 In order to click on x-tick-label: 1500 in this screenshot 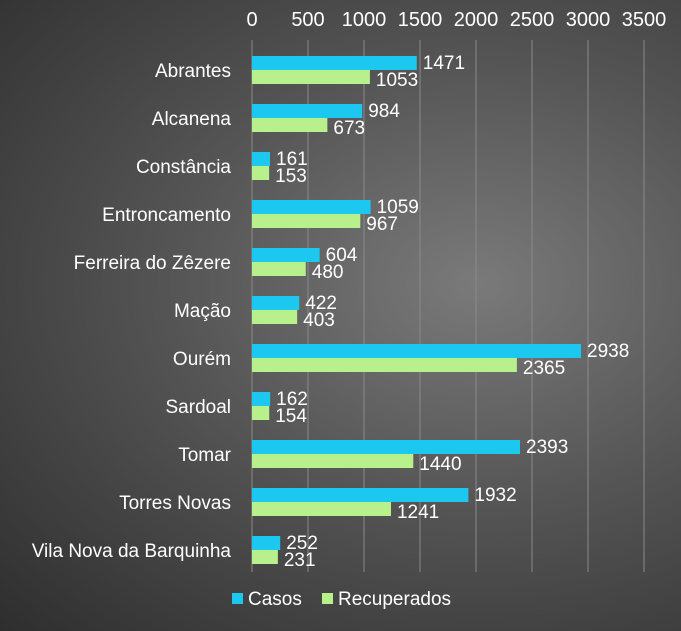, I will do `click(420, 20)`.